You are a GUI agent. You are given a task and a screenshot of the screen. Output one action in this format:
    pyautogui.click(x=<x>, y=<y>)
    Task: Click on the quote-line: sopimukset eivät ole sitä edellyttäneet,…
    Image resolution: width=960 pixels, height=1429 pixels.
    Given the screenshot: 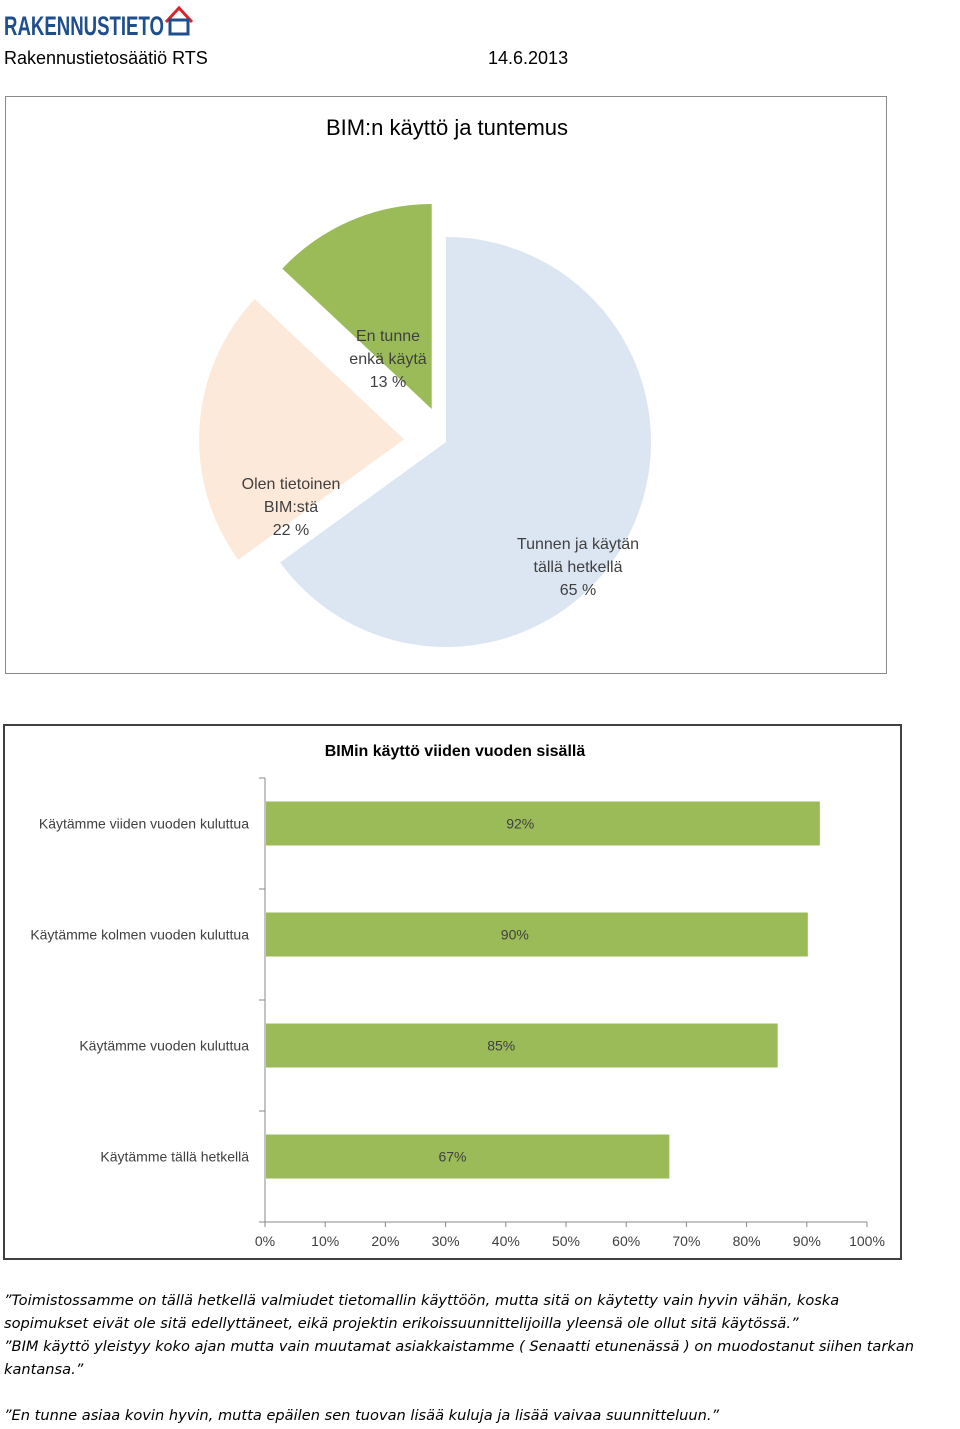 What is the action you would take?
    pyautogui.click(x=401, y=1323)
    